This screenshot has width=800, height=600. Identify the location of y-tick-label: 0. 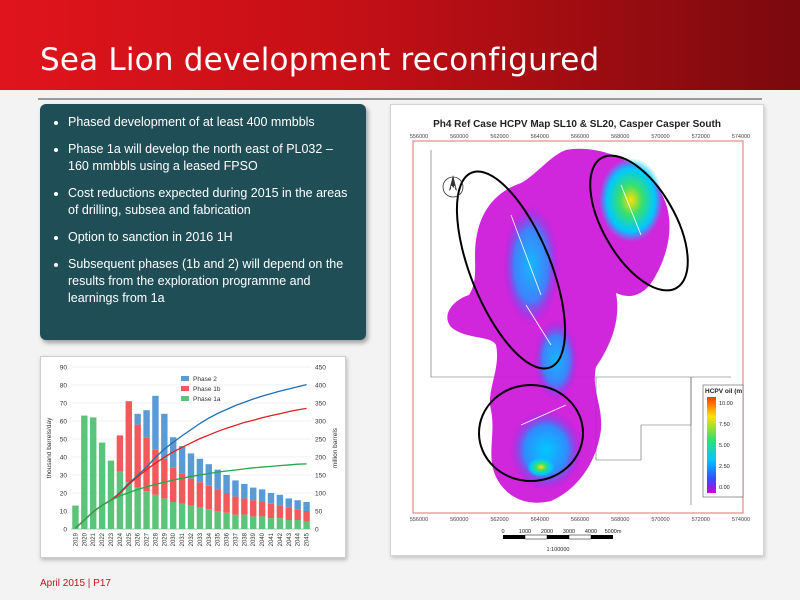
(65, 530).